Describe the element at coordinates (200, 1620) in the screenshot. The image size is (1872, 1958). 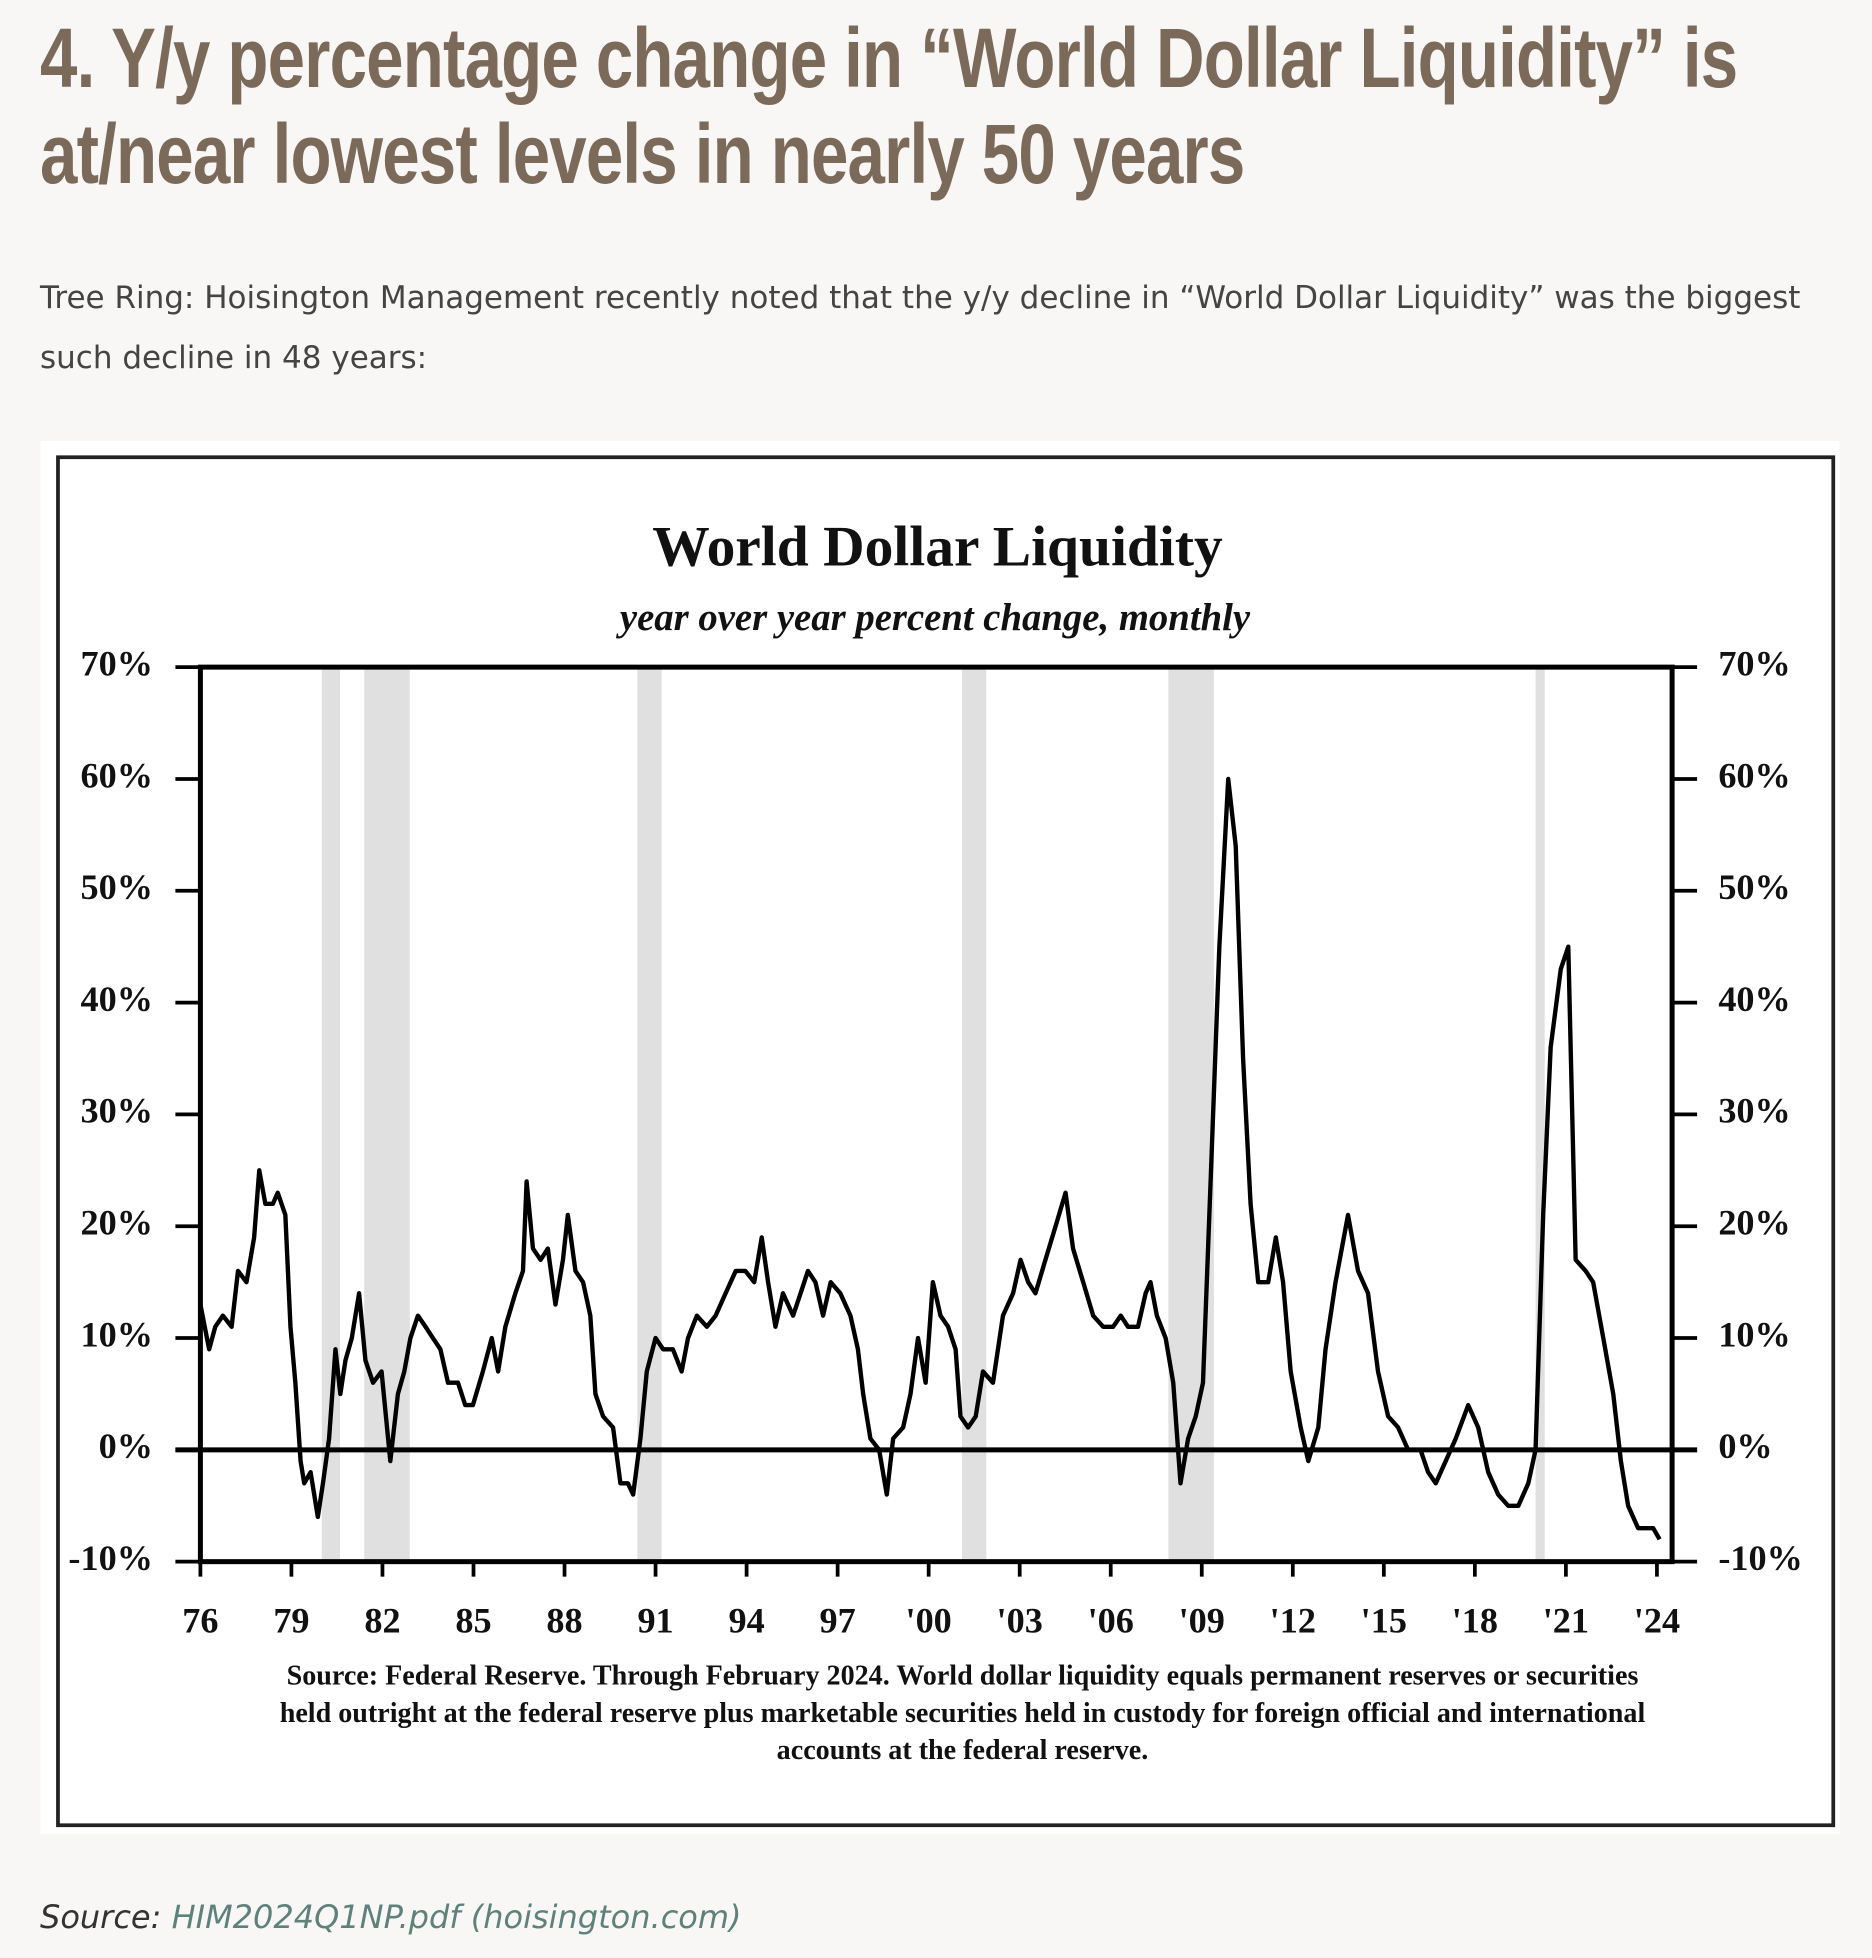
I see `x-tick-label: 76` at that location.